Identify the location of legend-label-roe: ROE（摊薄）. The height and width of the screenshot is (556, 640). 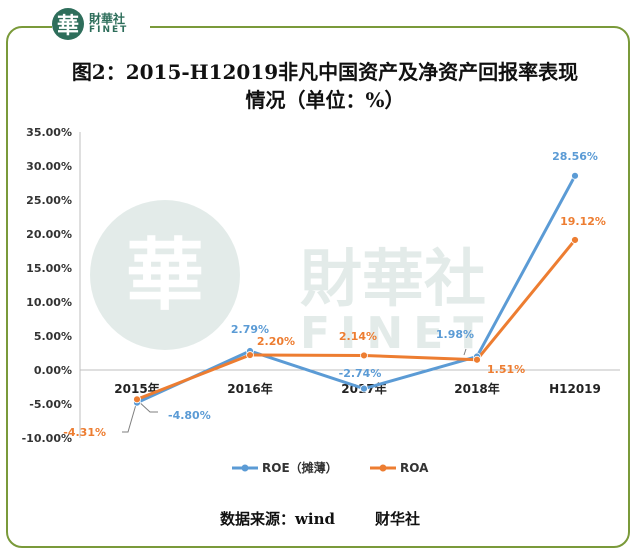
(300, 467).